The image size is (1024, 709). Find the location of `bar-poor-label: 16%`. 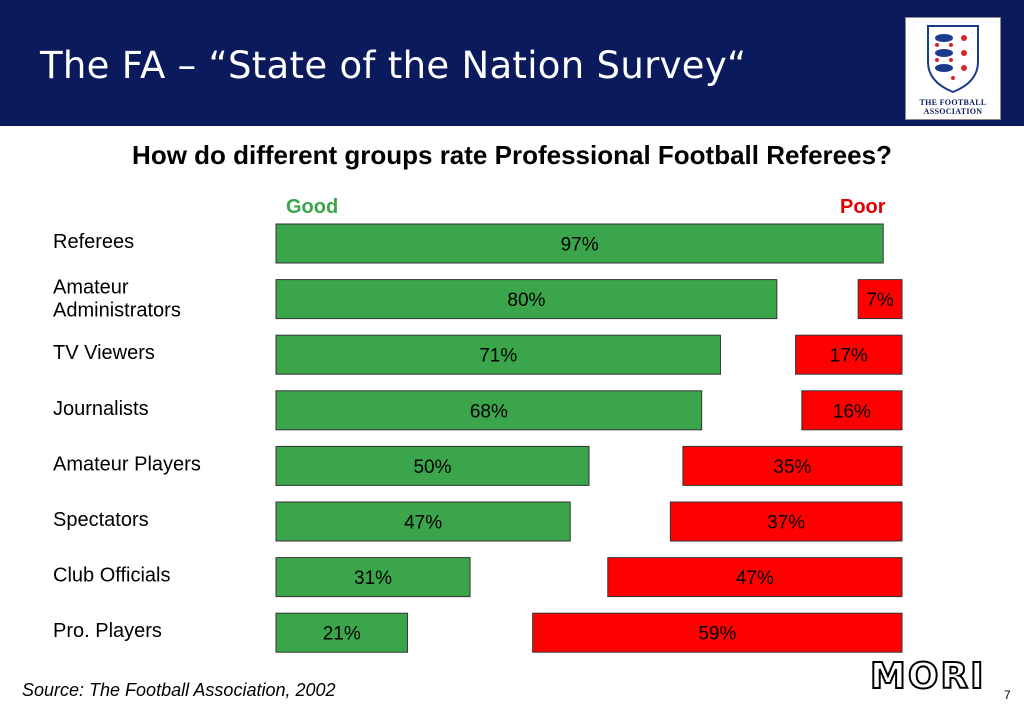

bar-poor-label: 16% is located at coordinates (852, 411).